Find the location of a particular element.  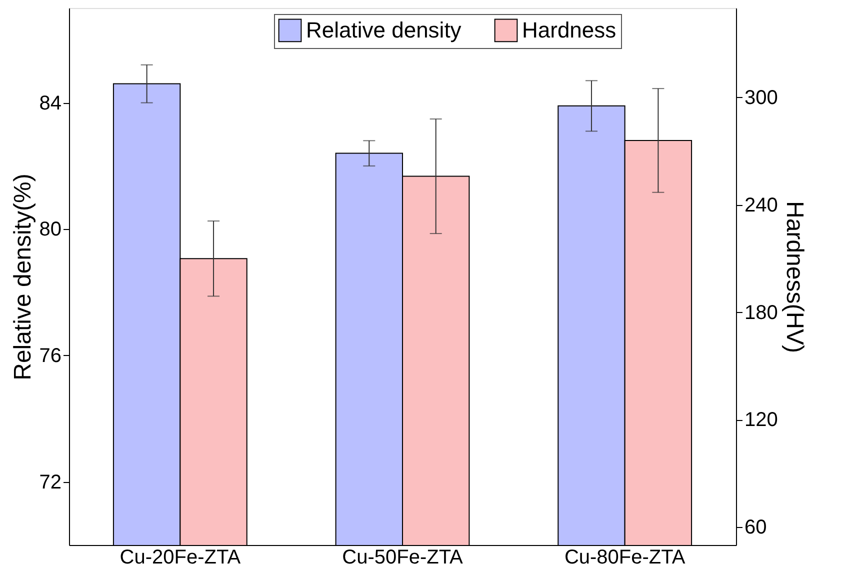

y2-tick-label: 120 is located at coordinates (761, 420).